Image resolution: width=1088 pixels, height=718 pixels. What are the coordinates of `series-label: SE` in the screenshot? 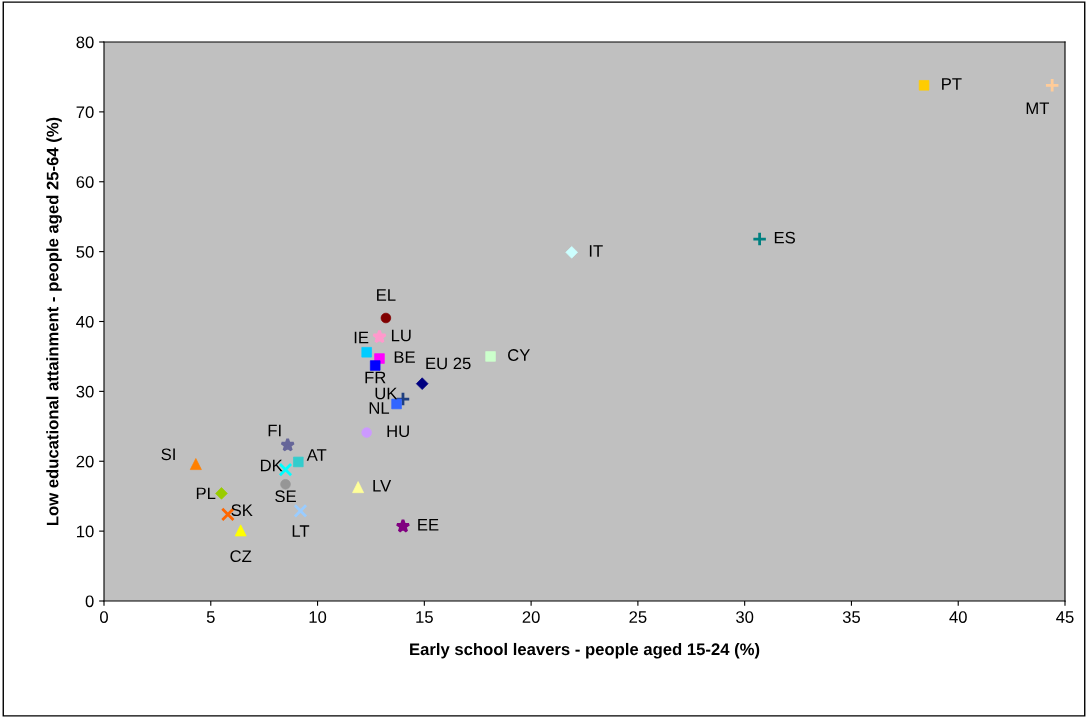 It's located at (285, 496).